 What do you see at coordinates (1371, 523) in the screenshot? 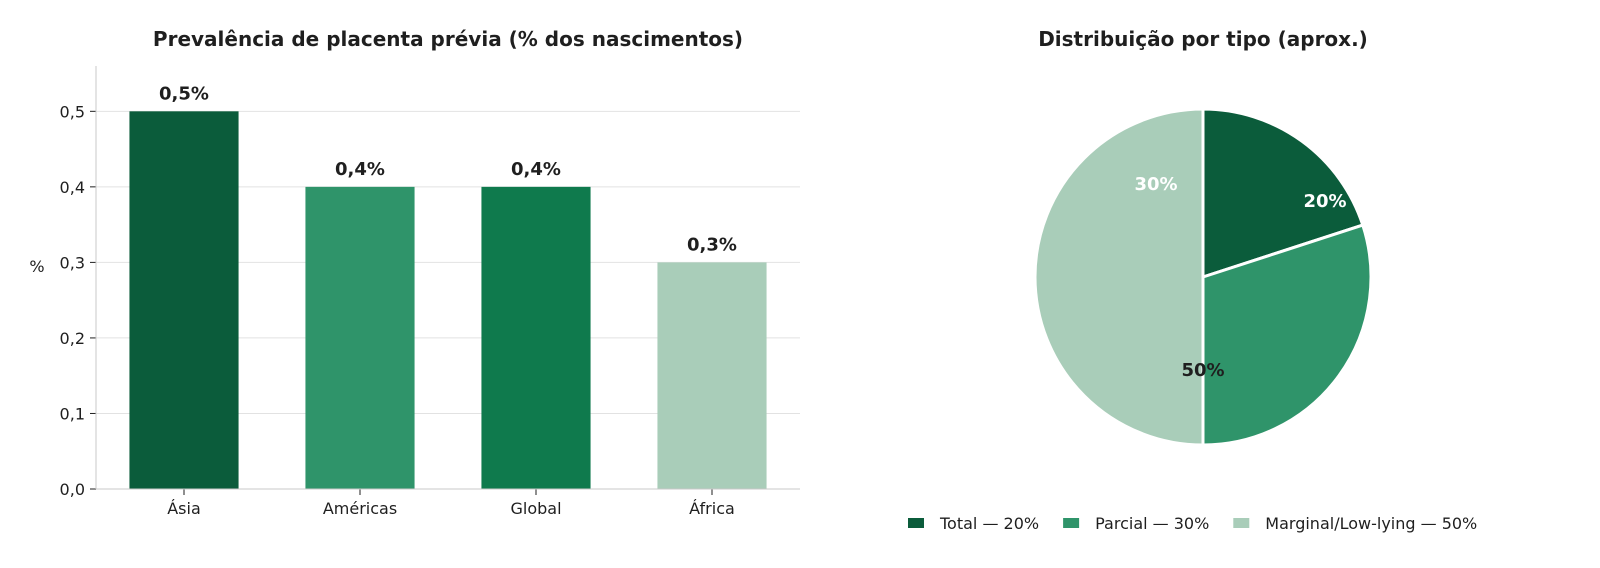
I see `legend-entry: Marginal/Low-lying — 50%` at bounding box center [1371, 523].